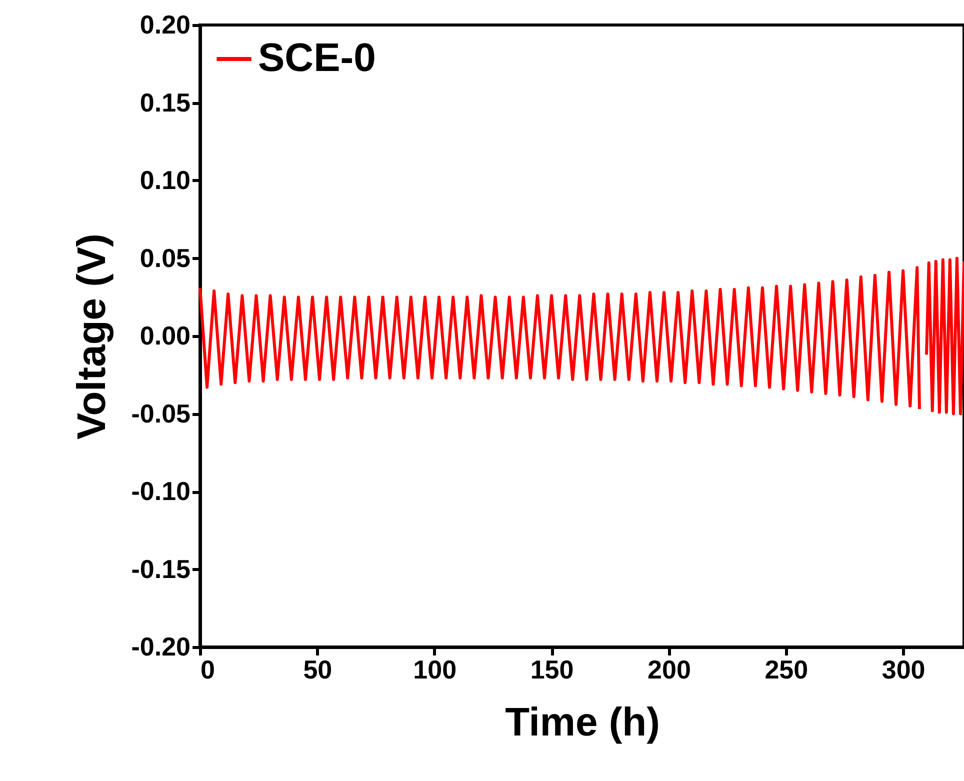 The image size is (964, 781). Describe the element at coordinates (207, 669) in the screenshot. I see `x-tick-label: 0` at that location.